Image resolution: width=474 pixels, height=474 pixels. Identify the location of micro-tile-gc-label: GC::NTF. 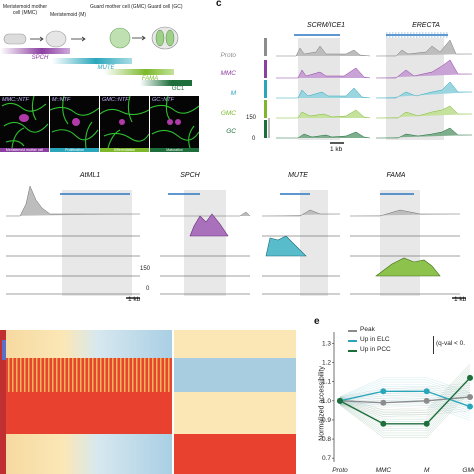
(163, 100).